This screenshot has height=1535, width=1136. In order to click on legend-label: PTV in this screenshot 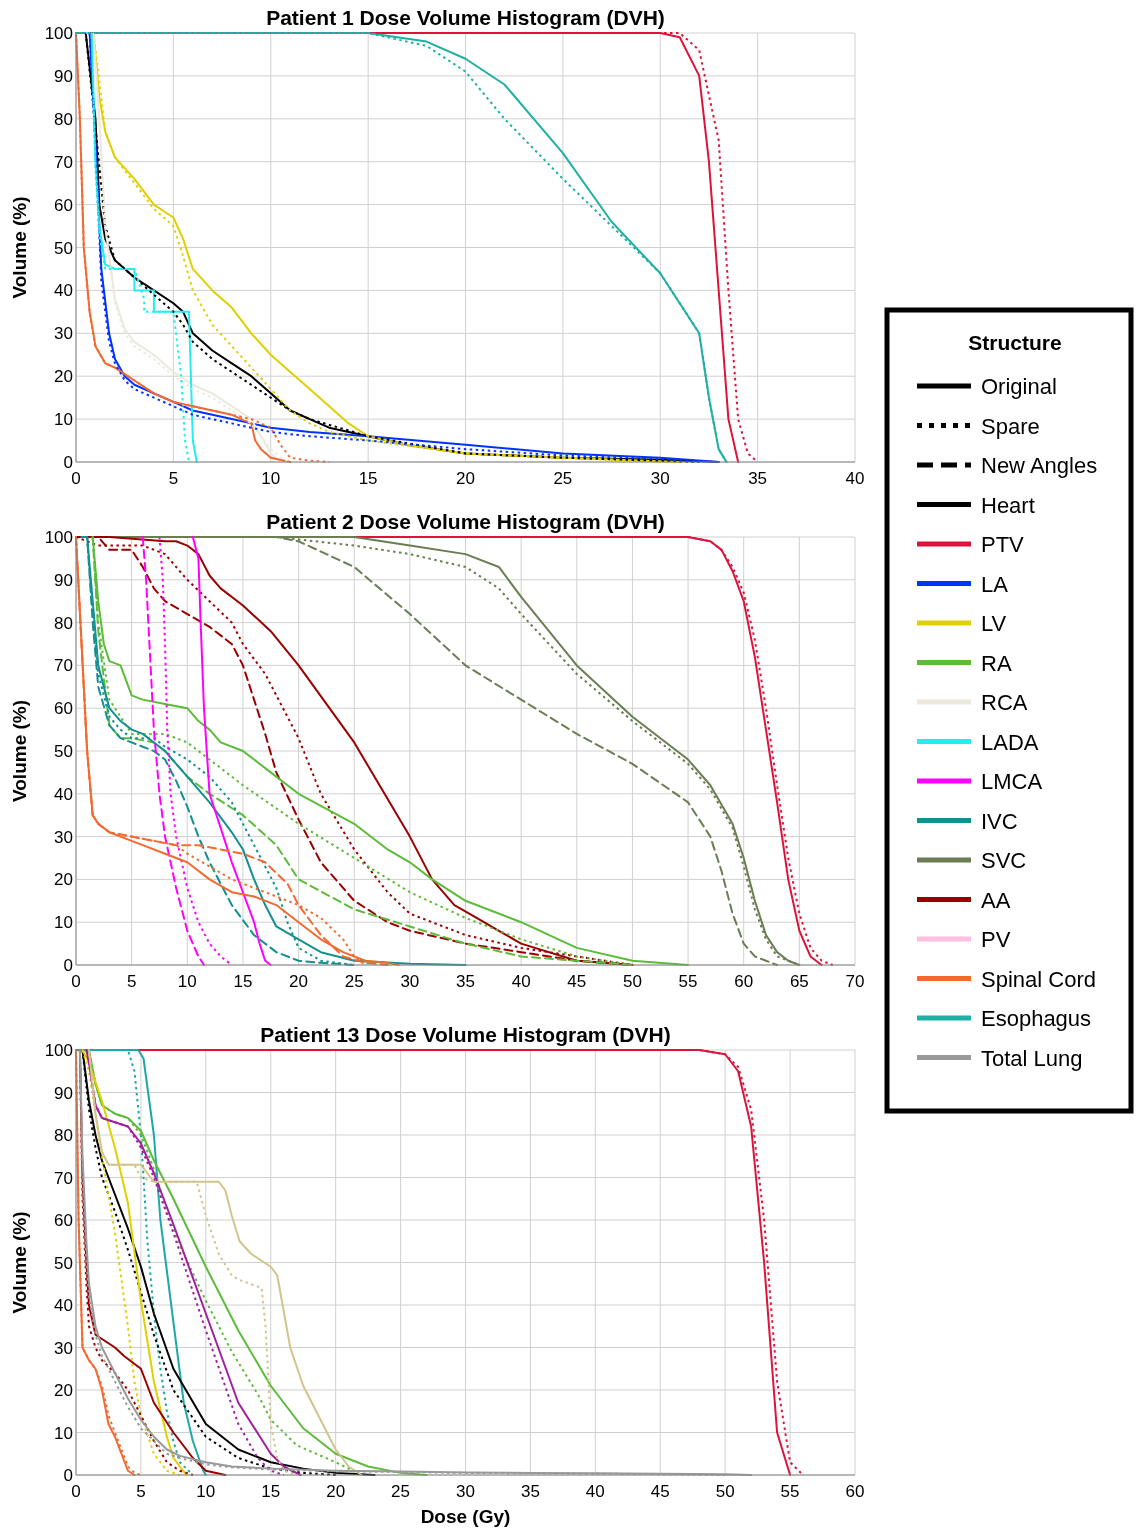, I will do `click(1003, 544)`.